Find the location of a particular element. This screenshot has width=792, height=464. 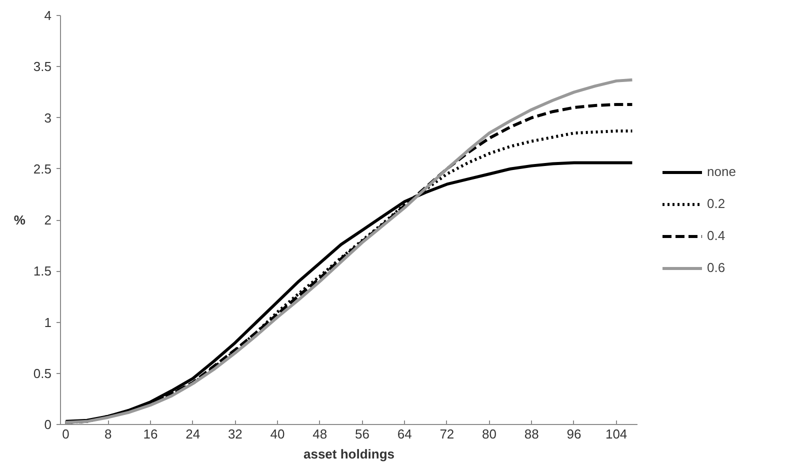

x-tick-label: 8 is located at coordinates (108, 434).